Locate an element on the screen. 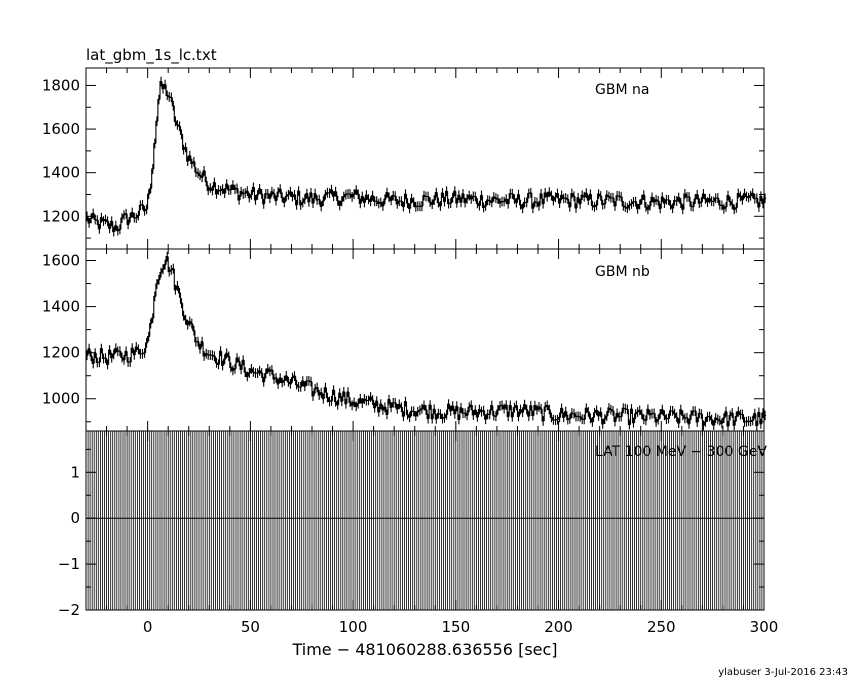 This screenshot has height=680, width=850. footer-stamp: ylabuser 3-Jul-2016 23:43 is located at coordinates (783, 672).